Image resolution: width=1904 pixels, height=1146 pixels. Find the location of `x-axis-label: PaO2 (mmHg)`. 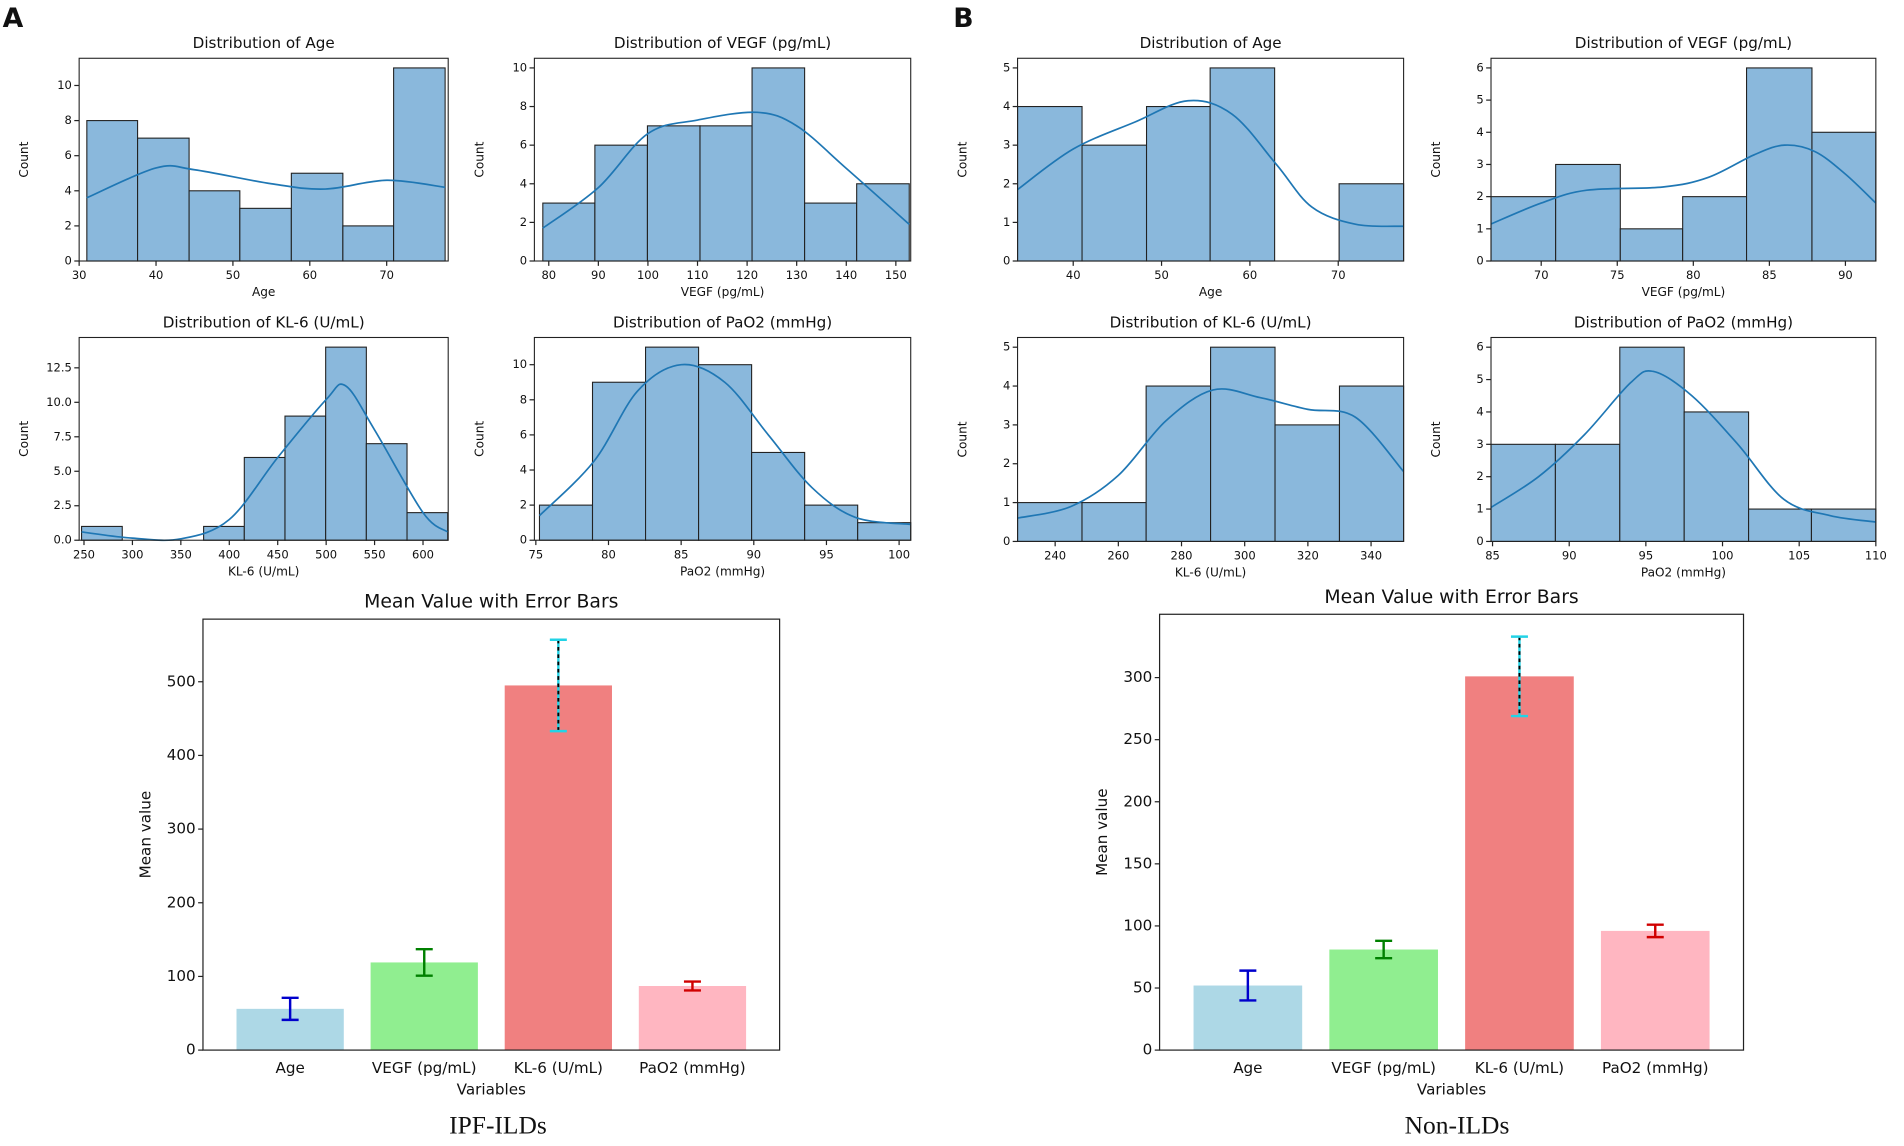

x-axis-label: PaO2 (mmHg) is located at coordinates (722, 571).